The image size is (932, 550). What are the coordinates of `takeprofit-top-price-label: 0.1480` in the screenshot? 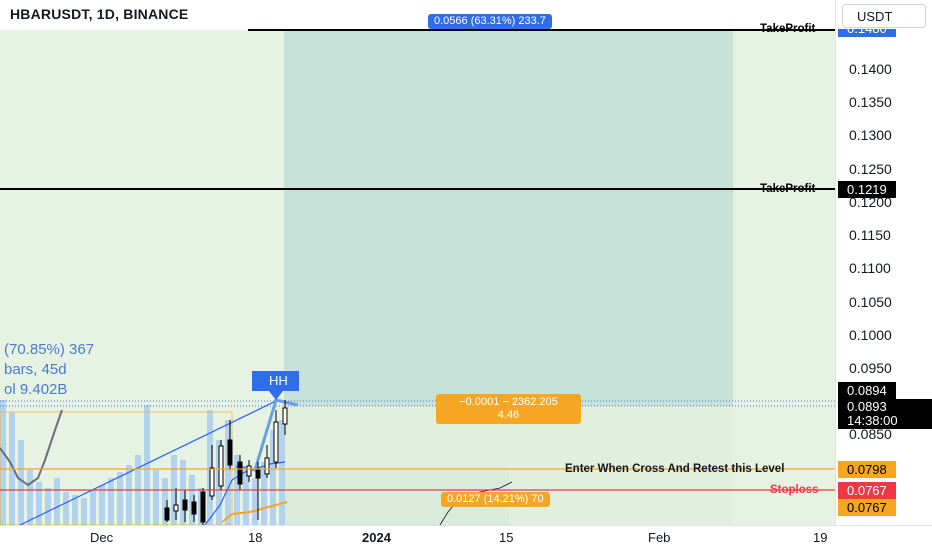 It's located at (867, 33).